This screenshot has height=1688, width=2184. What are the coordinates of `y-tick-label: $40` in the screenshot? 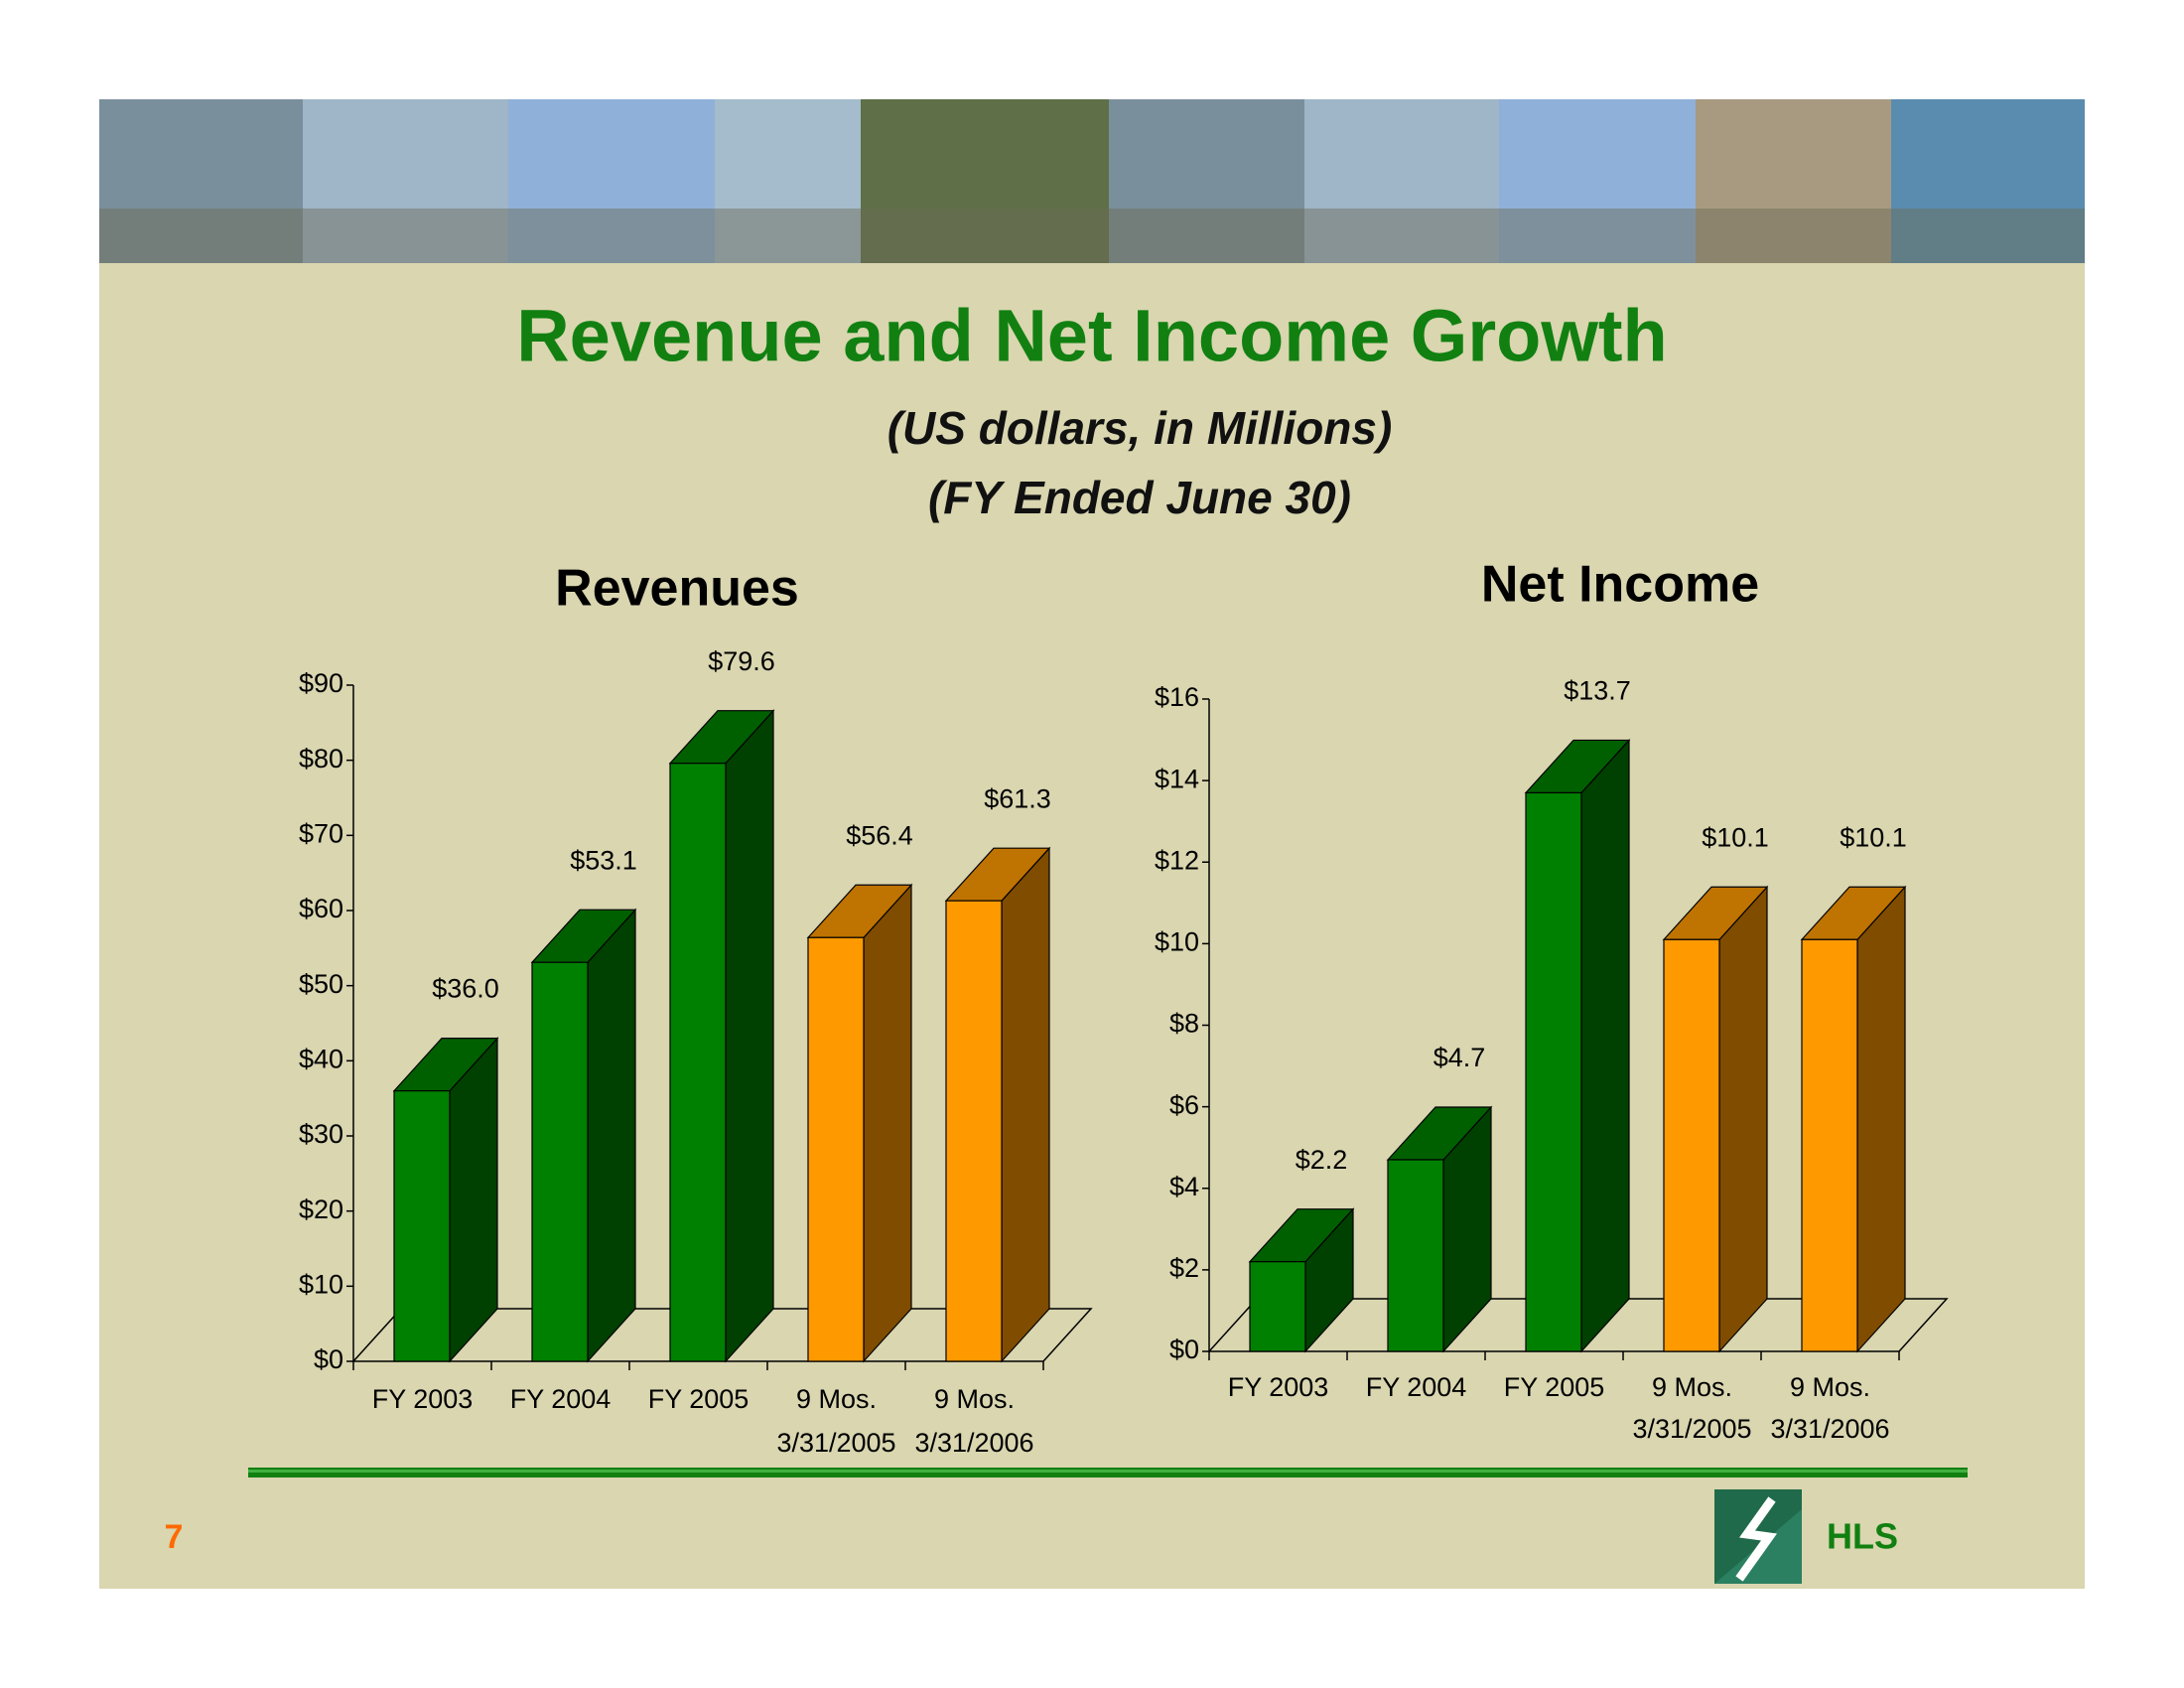 It's located at (321, 1058).